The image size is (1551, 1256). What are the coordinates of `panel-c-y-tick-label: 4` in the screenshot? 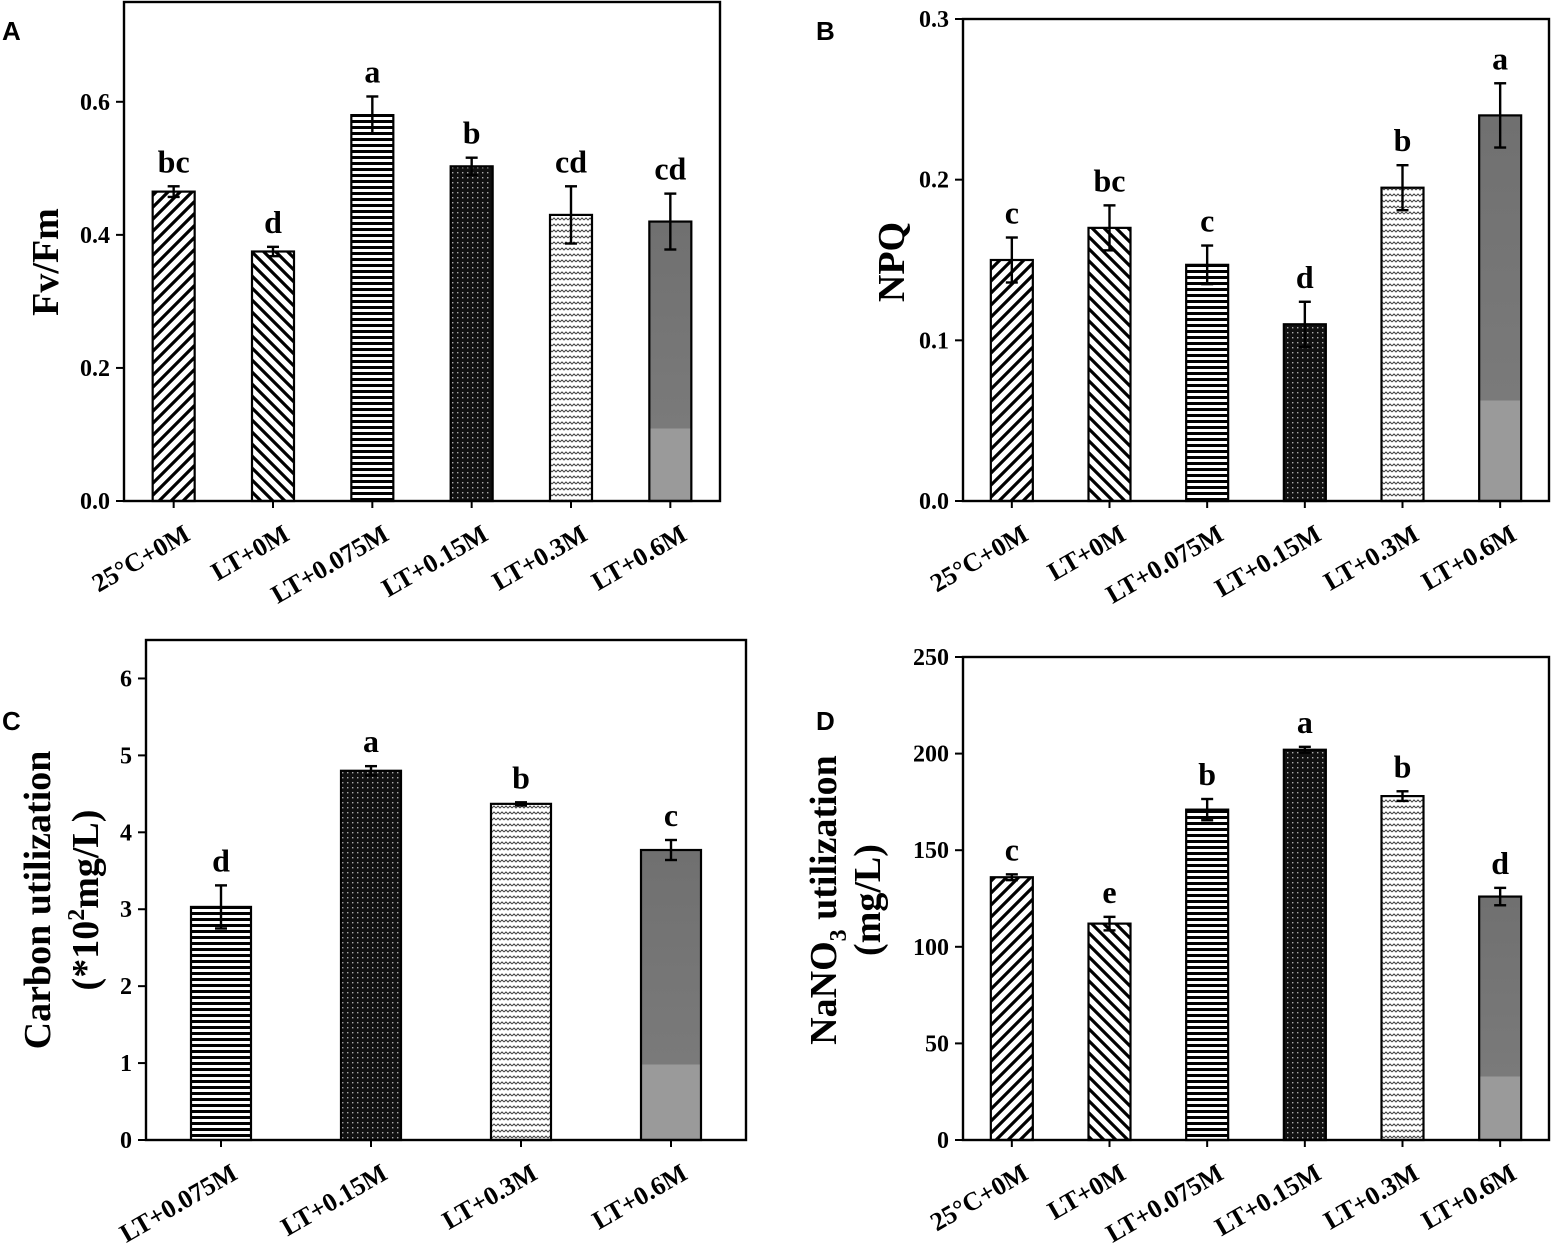 It's located at (126, 833).